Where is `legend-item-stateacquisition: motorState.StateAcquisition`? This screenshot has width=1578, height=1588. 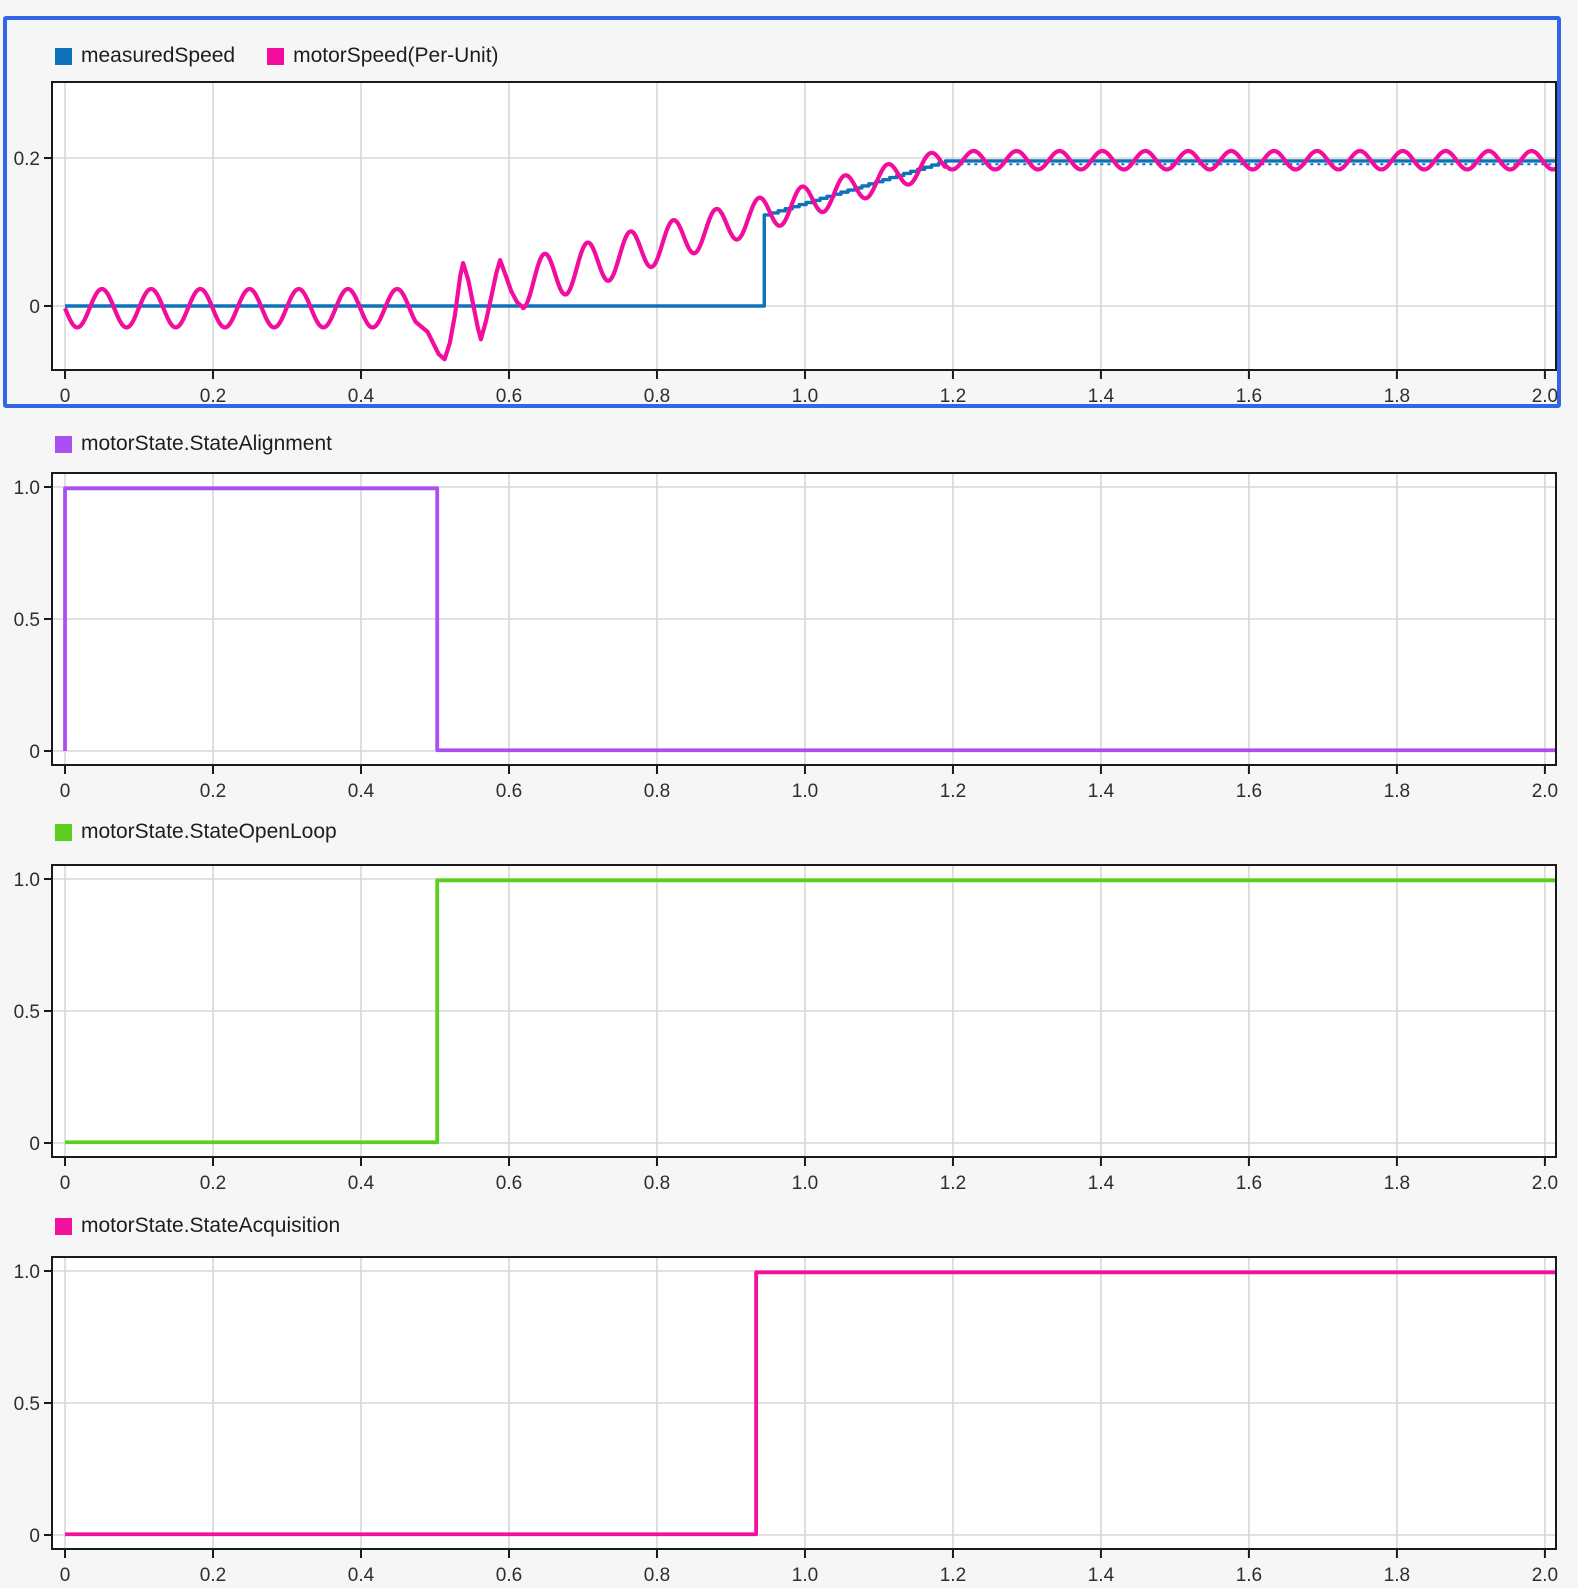
legend-item-stateacquisition: motorState.StateAcquisition is located at coordinates (197, 1226).